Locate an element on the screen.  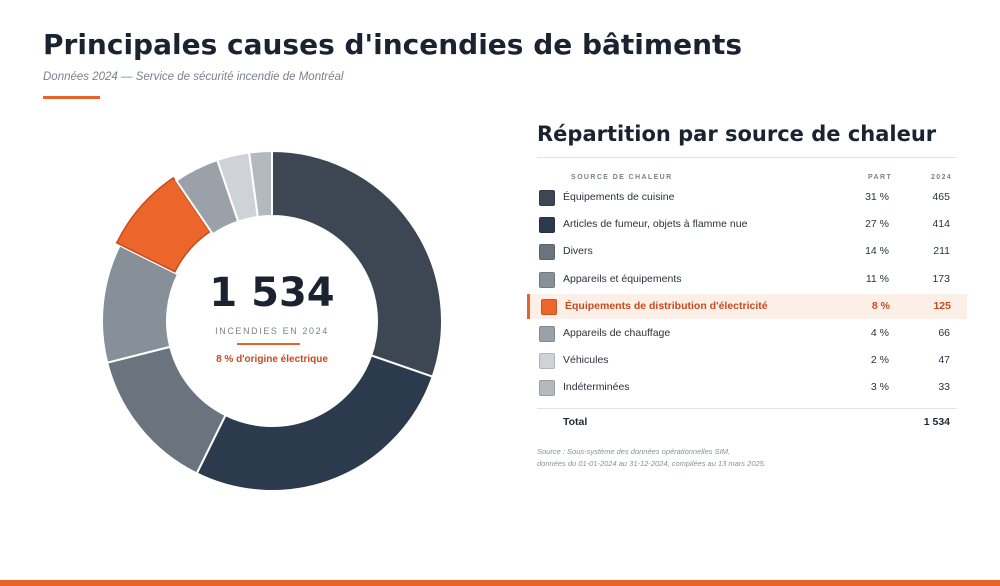
total-value: 1 534 is located at coordinates (936, 422).